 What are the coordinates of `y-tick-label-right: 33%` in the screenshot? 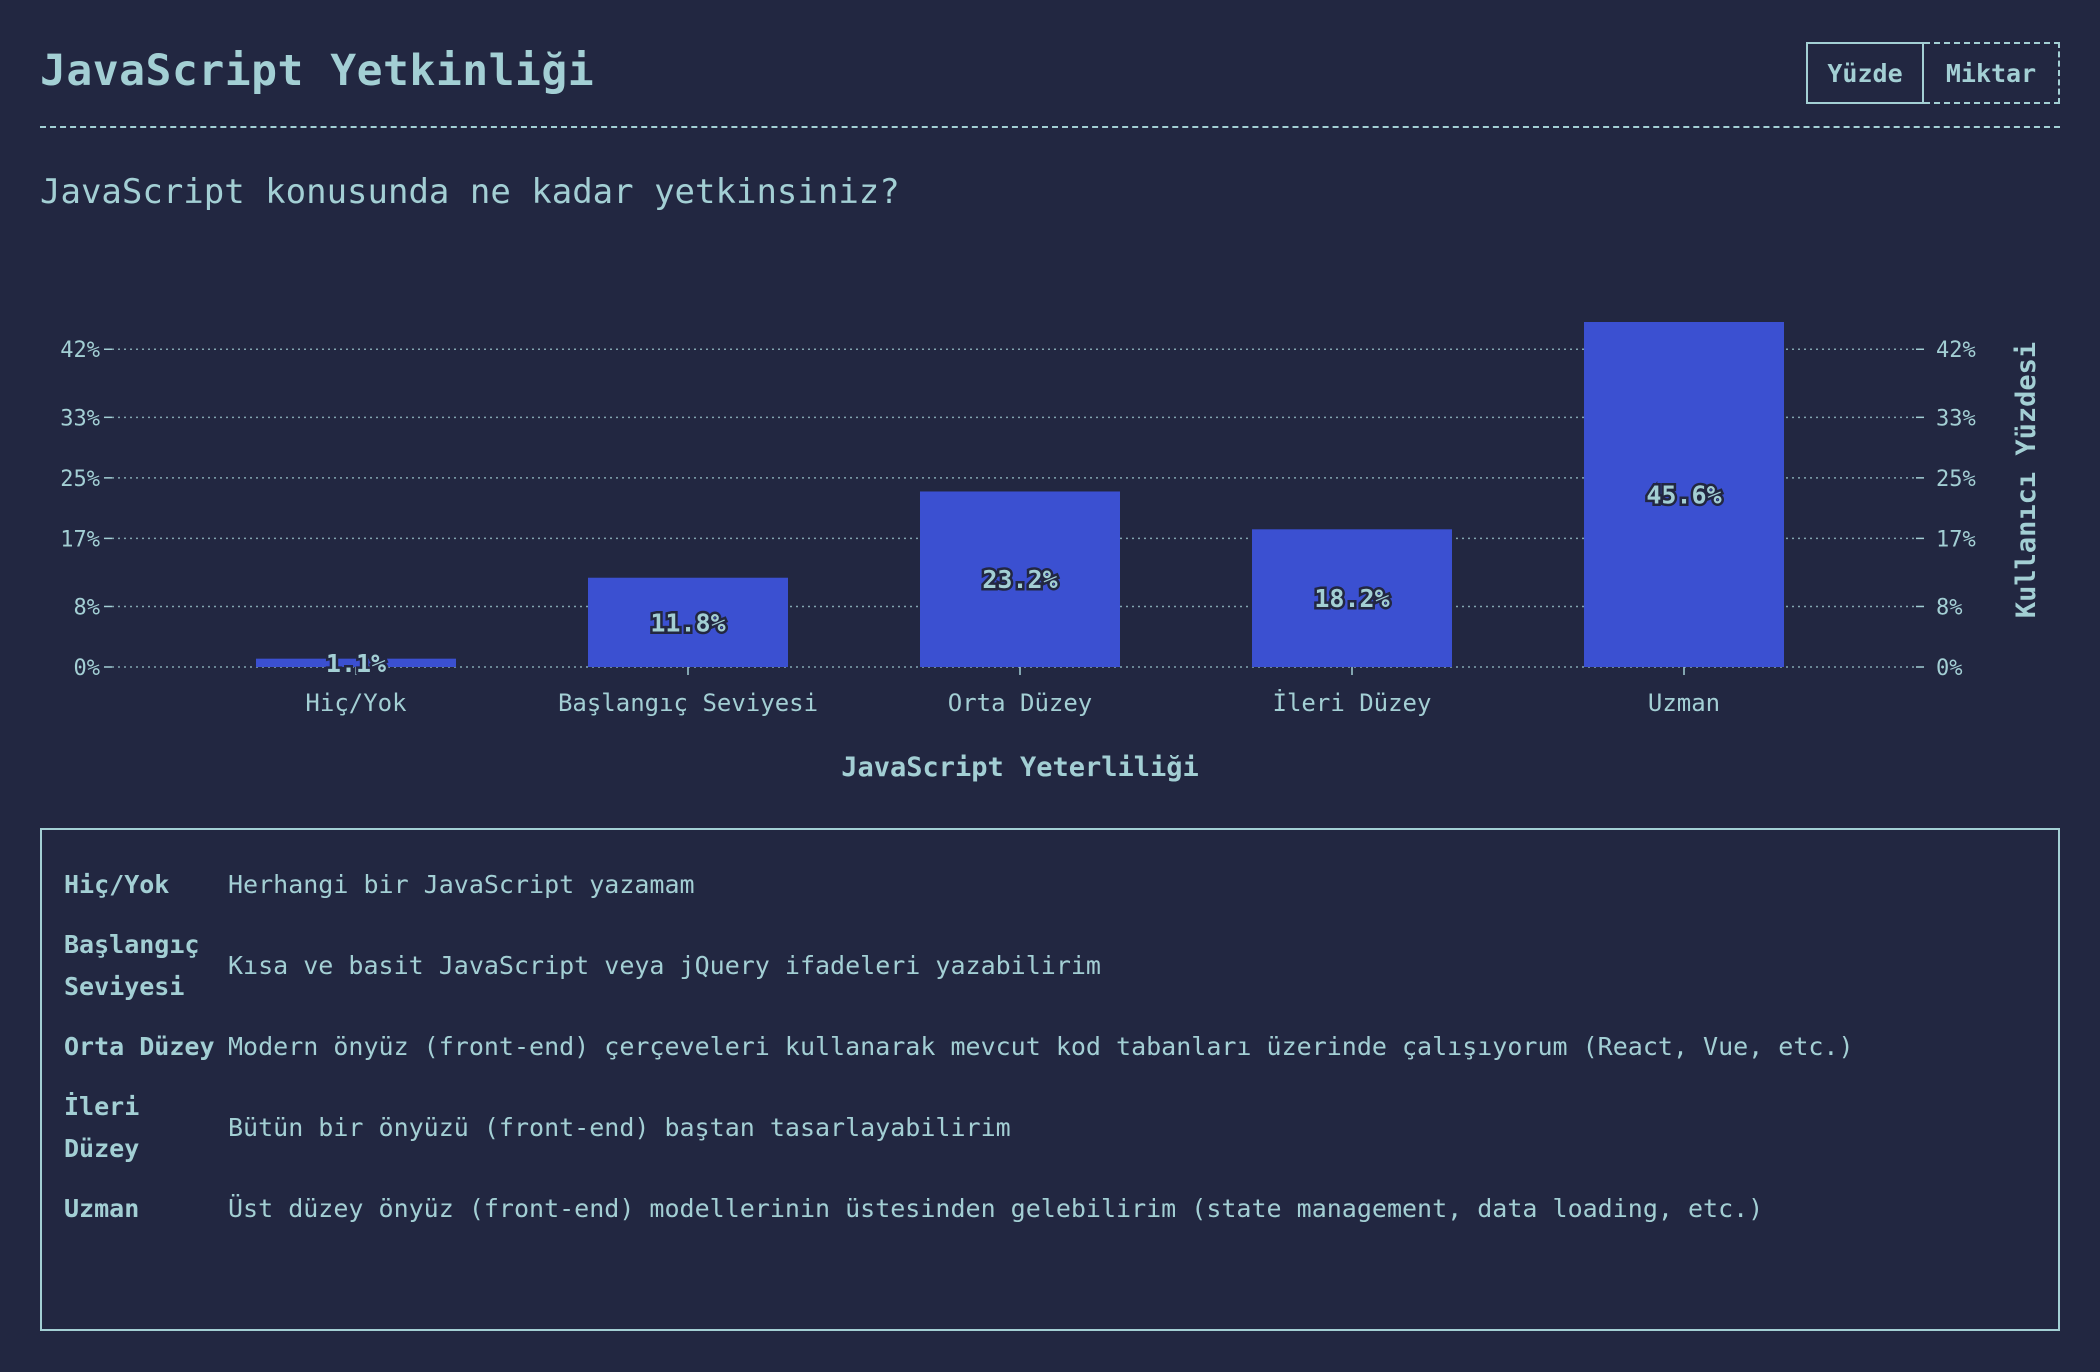 It's located at (1956, 418).